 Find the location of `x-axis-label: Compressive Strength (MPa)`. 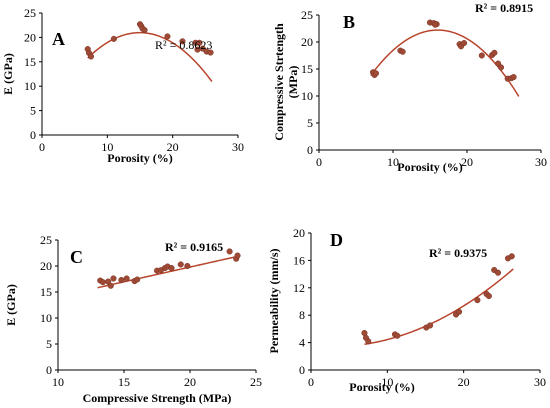

x-axis-label: Compressive Strength (MPa) is located at coordinates (157, 398).